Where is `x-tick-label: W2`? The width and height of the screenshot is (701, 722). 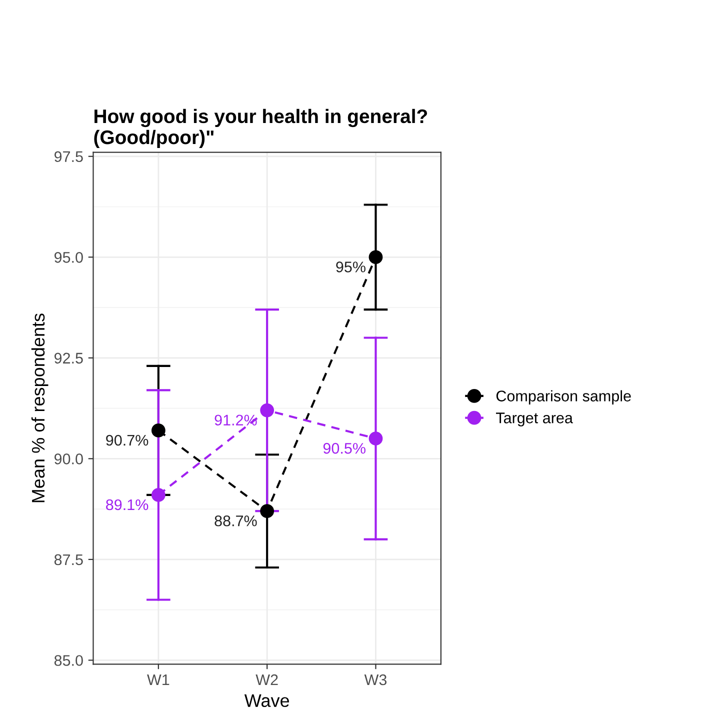 x-tick-label: W2 is located at coordinates (267, 680).